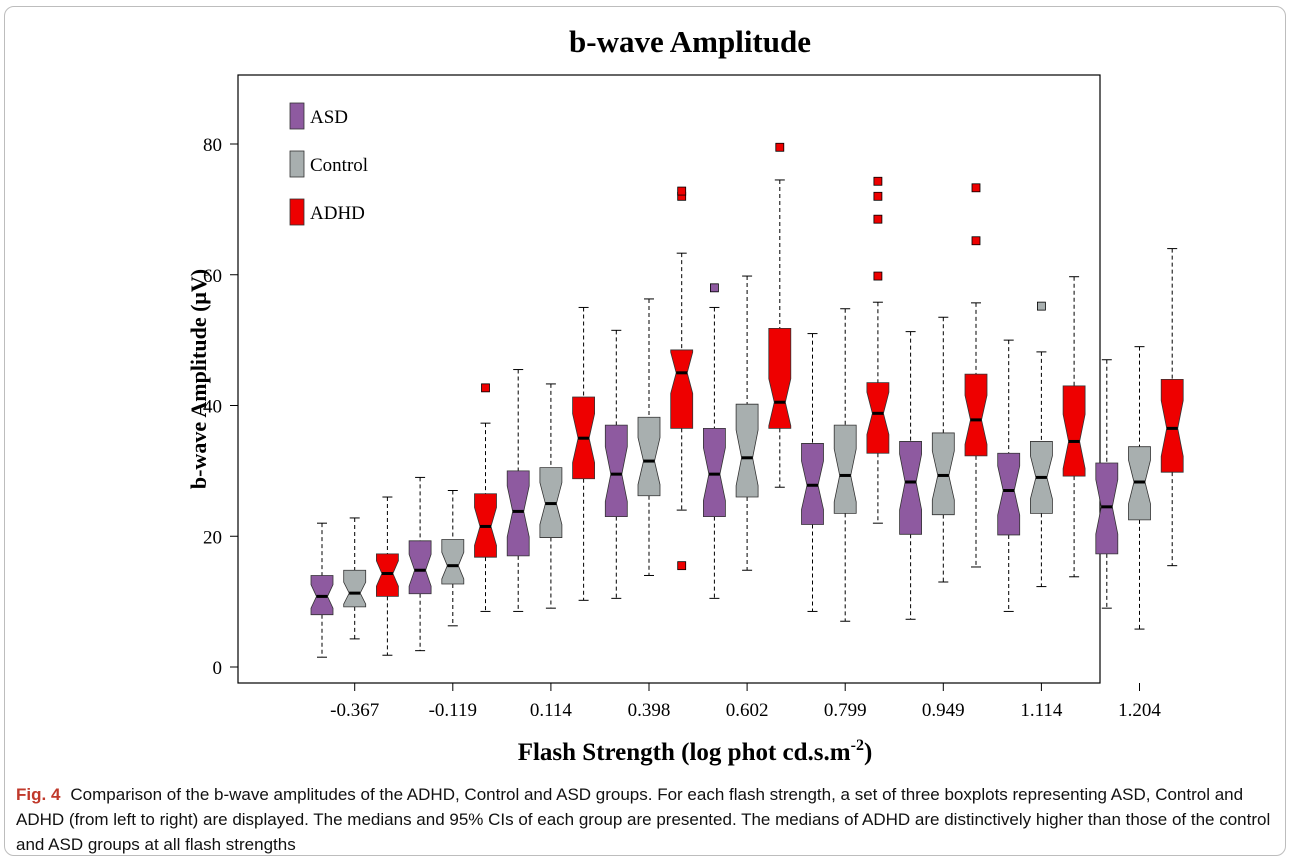  I want to click on y-tick-label: 0, so click(218, 668).